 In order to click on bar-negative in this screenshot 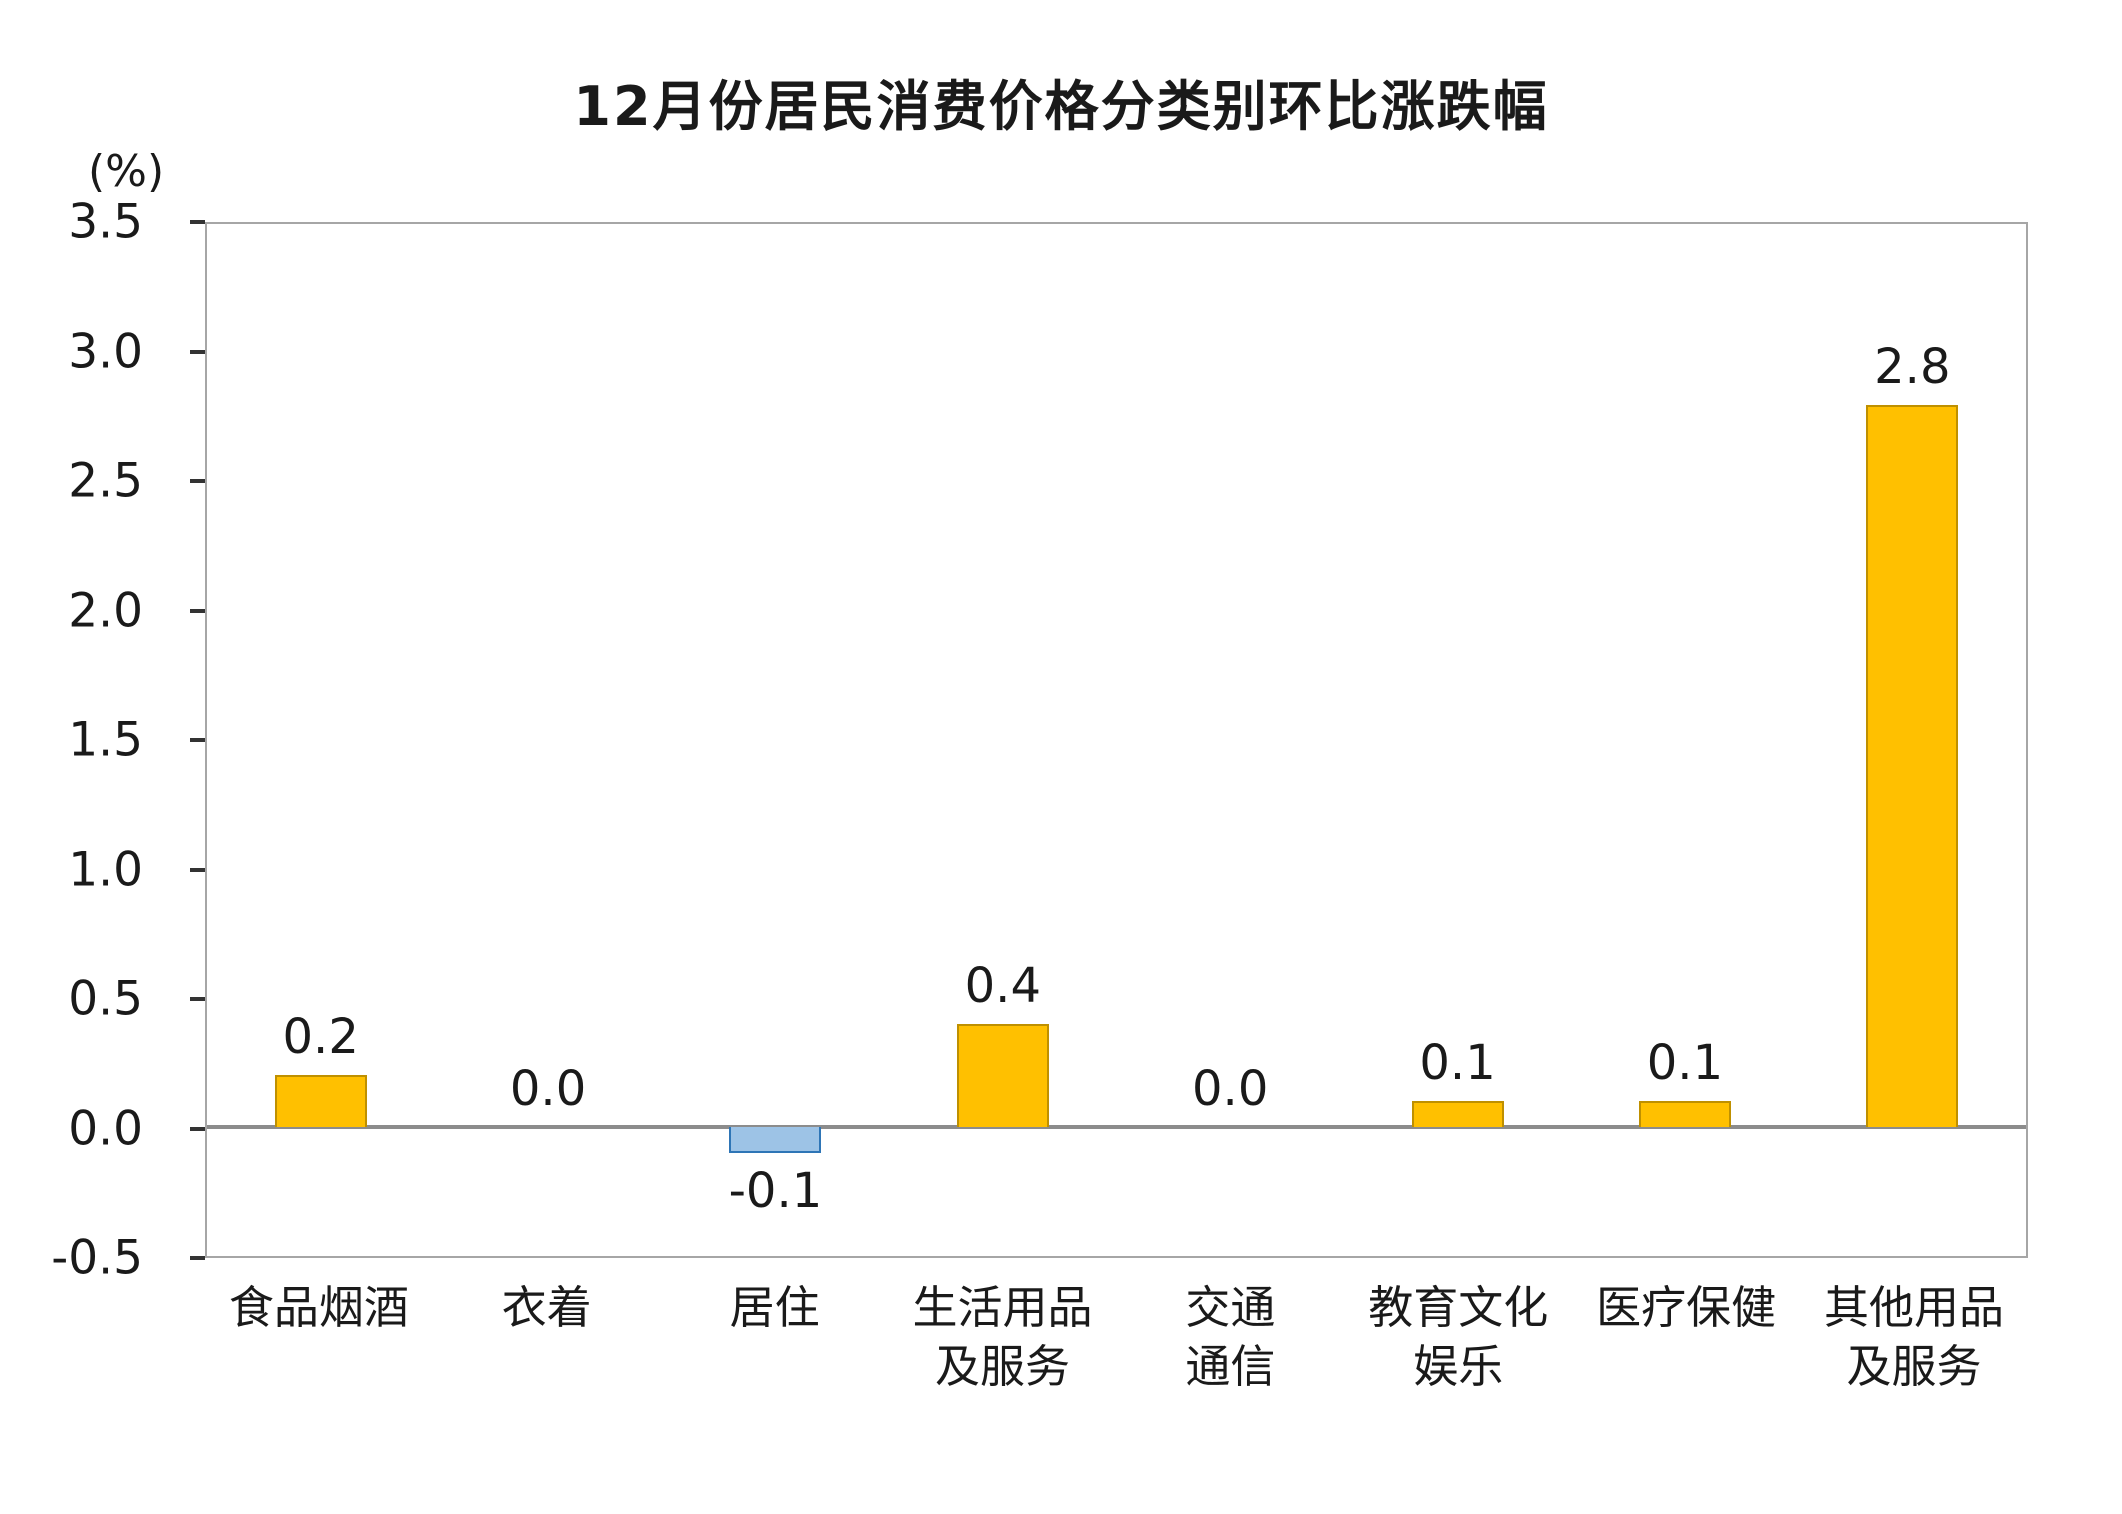, I will do `click(775, 1140)`.